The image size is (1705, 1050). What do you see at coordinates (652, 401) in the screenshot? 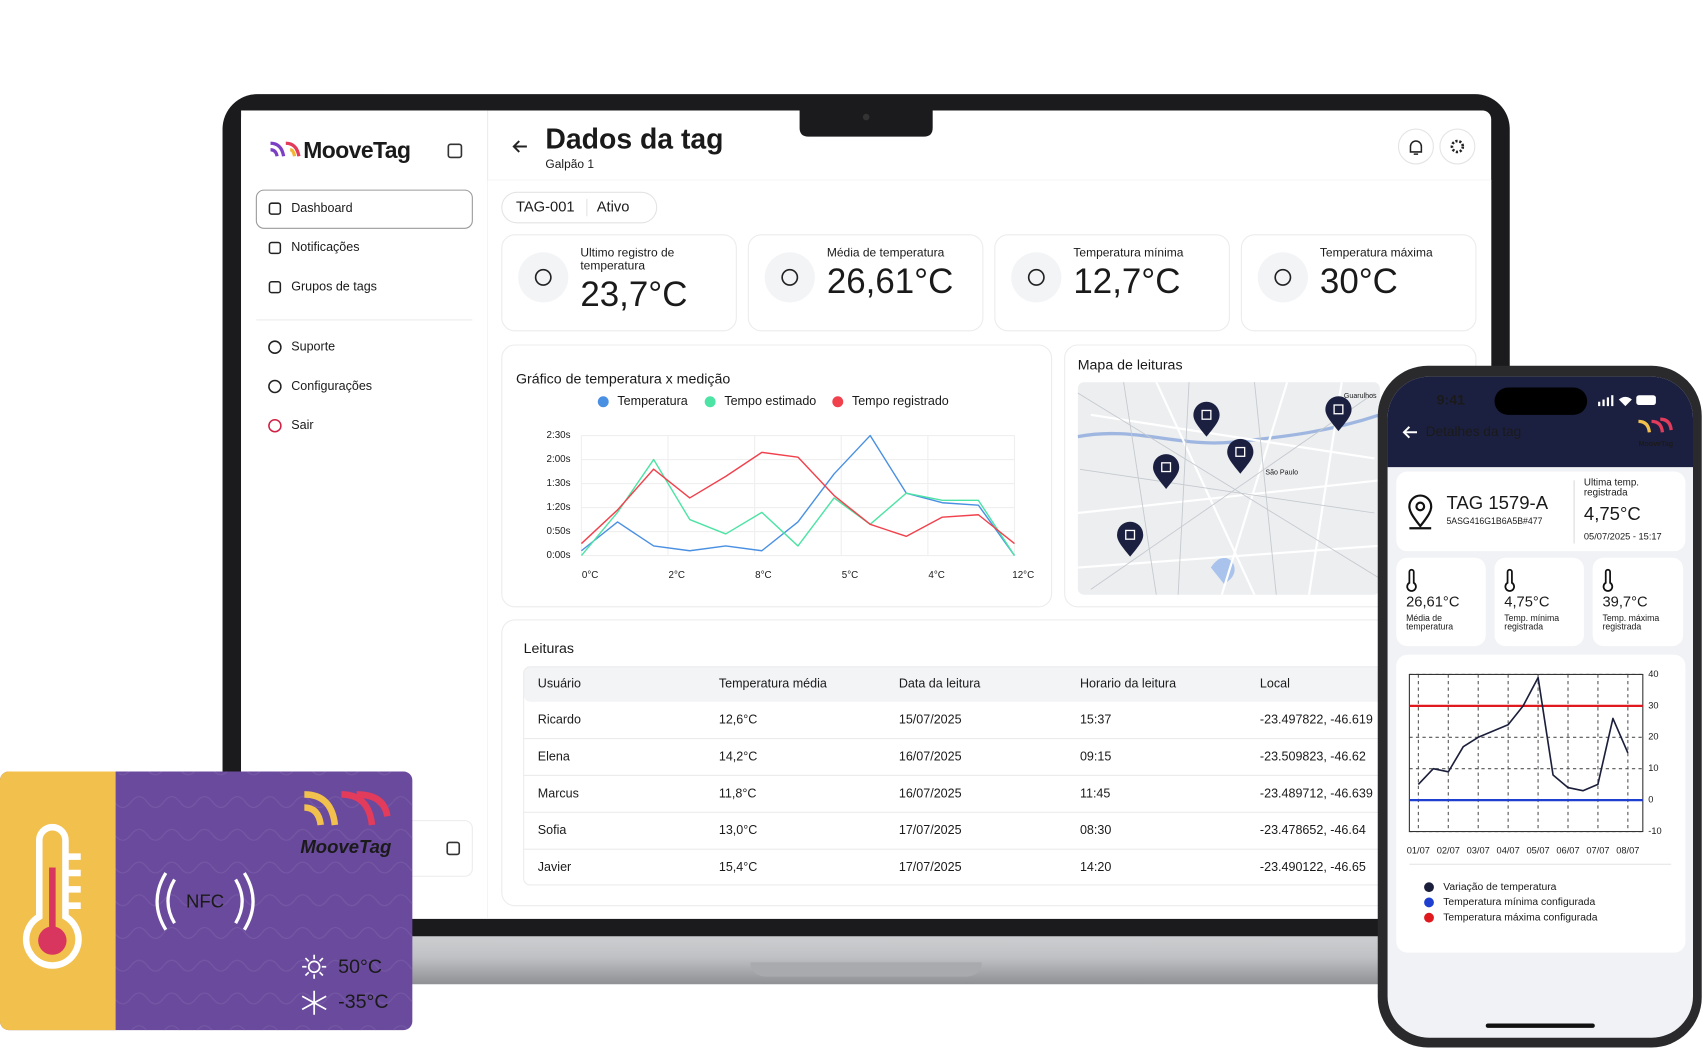
I see `legend-label: Temperatura` at bounding box center [652, 401].